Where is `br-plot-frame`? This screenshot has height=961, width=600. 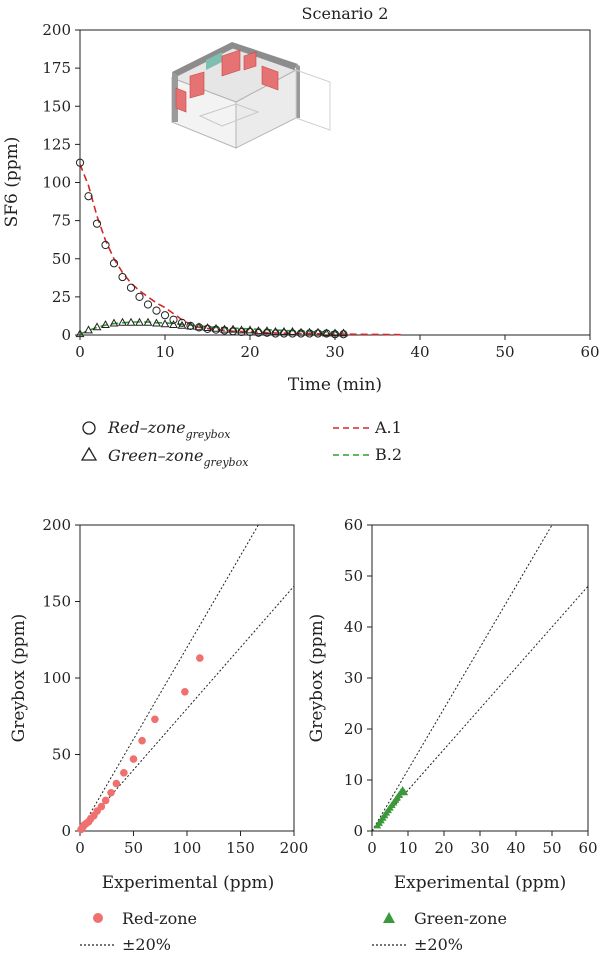
br-plot-frame is located at coordinates (480, 678).